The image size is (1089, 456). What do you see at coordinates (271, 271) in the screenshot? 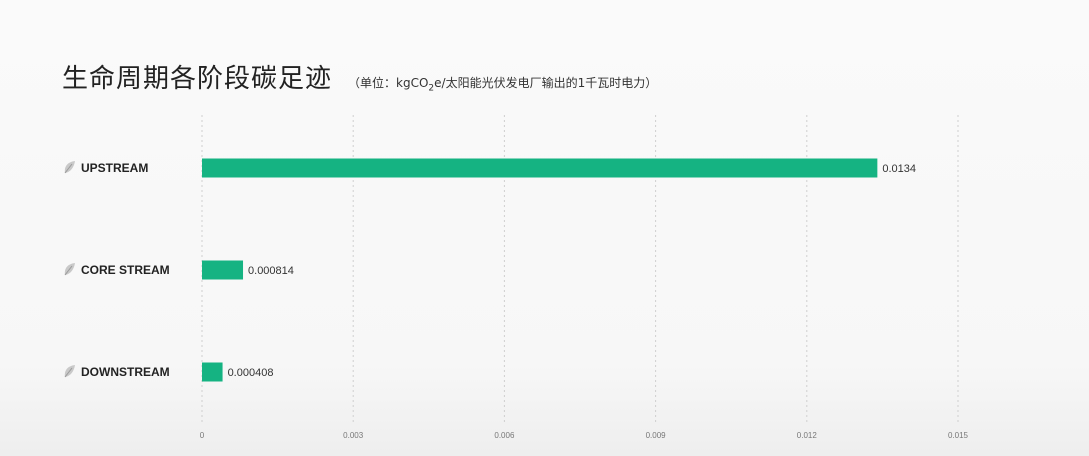
I see `value-label: 0.000814` at bounding box center [271, 271].